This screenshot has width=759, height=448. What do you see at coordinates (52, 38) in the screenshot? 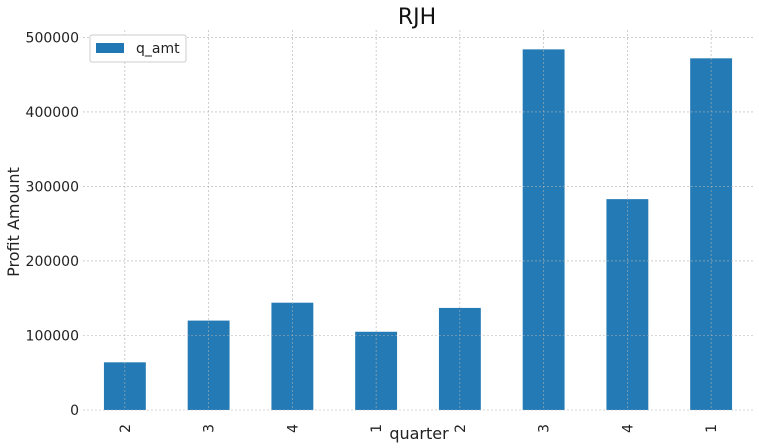
I see `y-tick-label: 500000` at bounding box center [52, 38].